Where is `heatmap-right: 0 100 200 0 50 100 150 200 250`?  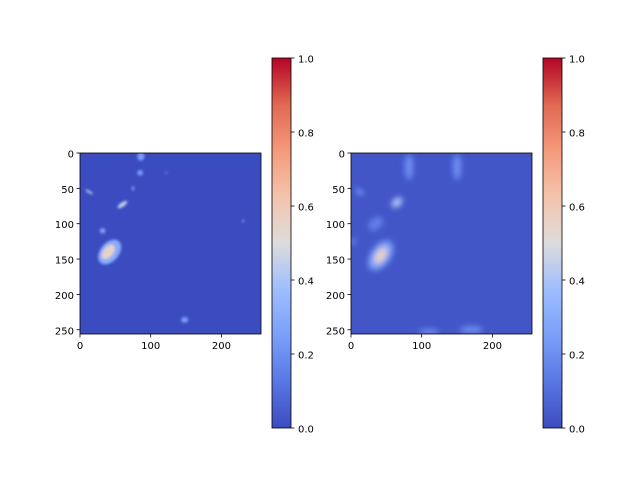 heatmap-right: 0 100 200 0 50 100 150 200 250 is located at coordinates (429, 251).